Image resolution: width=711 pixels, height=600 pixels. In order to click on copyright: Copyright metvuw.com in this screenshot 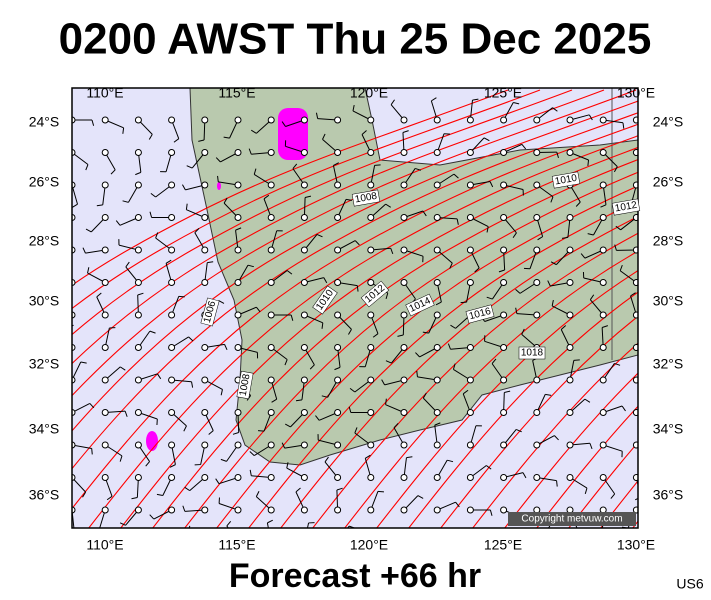, I will do `click(571, 519)`.